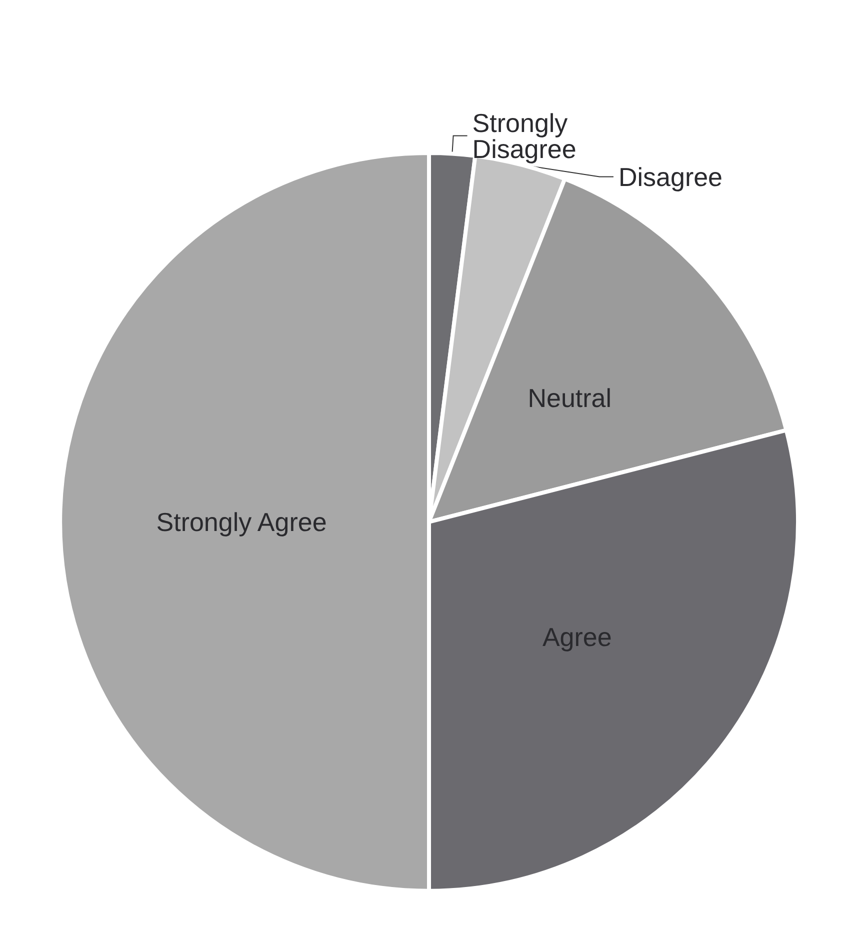  I want to click on slice-label: Strongly Agree, so click(241, 521).